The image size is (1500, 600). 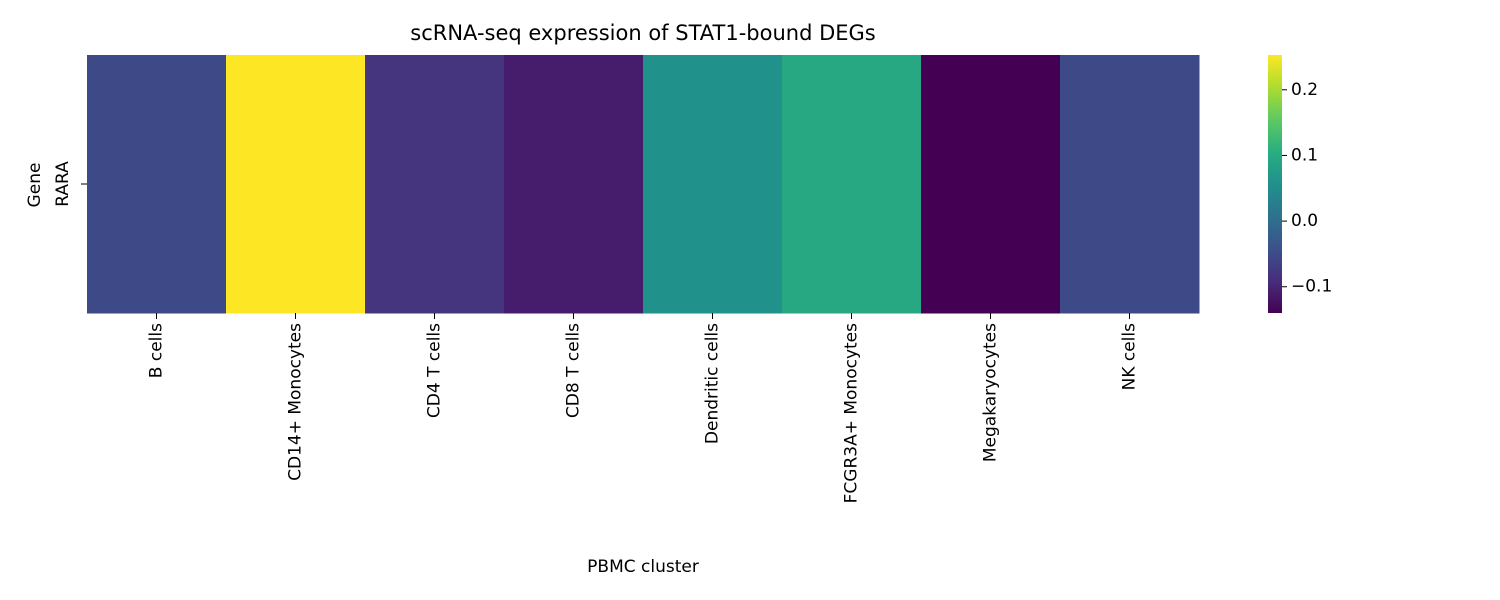 What do you see at coordinates (852, 413) in the screenshot?
I see `x-tick-label: FCGR3A+ Monocytes` at bounding box center [852, 413].